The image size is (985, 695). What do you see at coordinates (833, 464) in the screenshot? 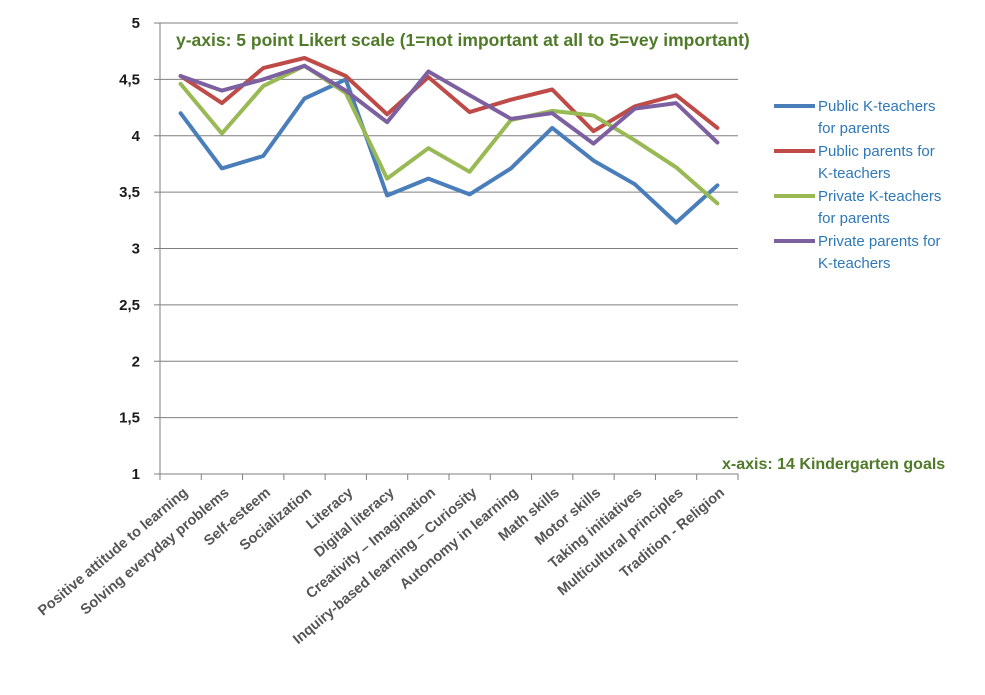
I see `x-axis-note: x-axis: 14 Kindergarten goals` at bounding box center [833, 464].